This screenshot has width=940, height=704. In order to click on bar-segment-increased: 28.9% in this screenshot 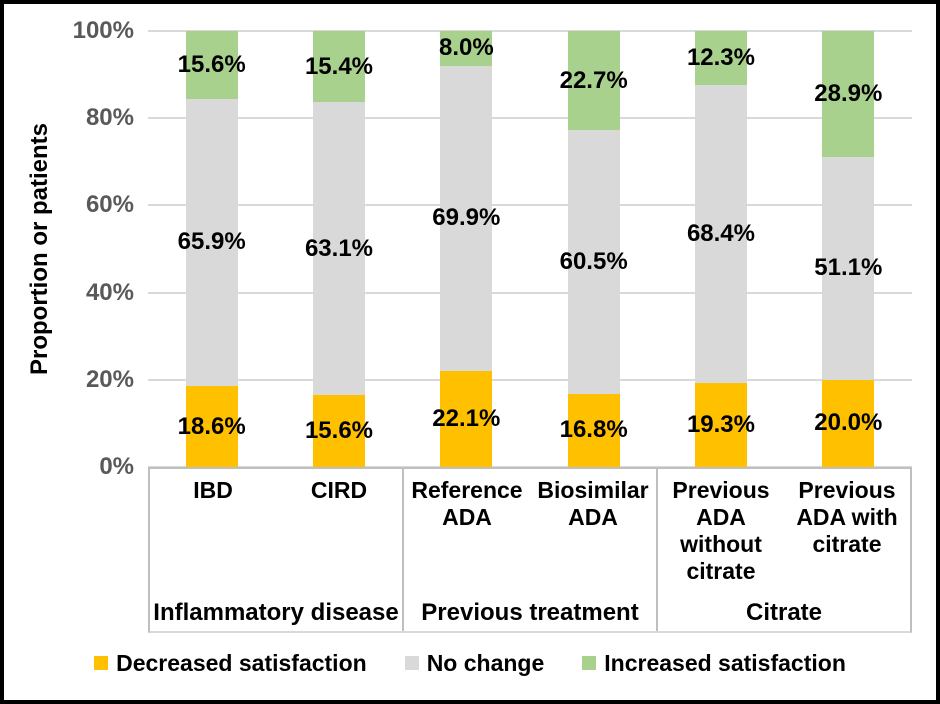, I will do `click(848, 94)`.